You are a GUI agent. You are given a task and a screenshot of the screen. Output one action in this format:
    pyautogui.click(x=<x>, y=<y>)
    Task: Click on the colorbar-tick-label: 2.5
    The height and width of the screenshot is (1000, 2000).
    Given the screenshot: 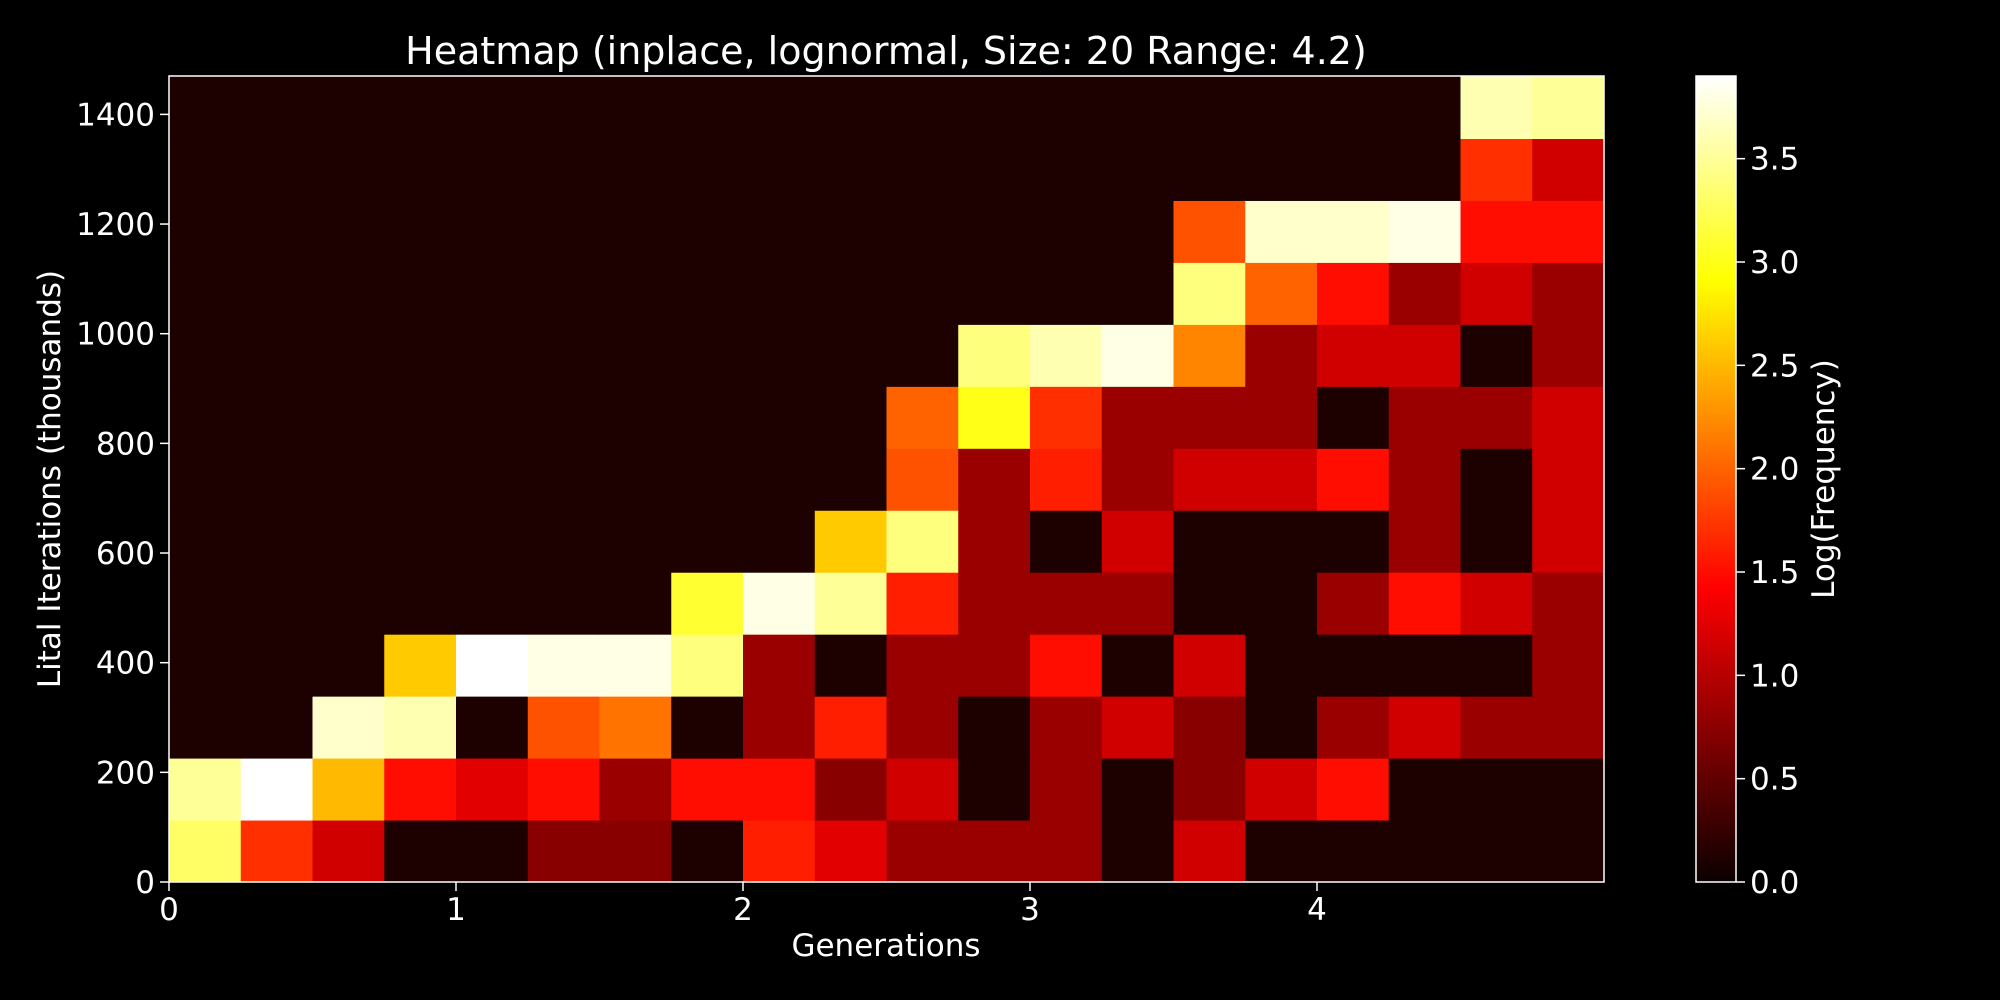 What is the action you would take?
    pyautogui.click(x=1774, y=366)
    